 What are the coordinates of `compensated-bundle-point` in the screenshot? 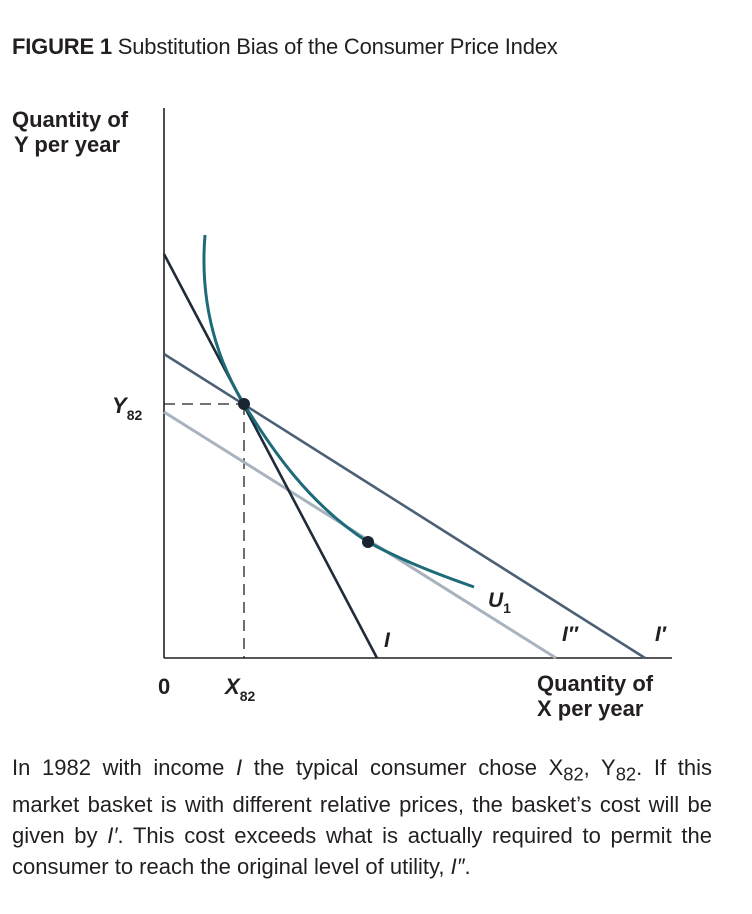 It's located at (368, 542).